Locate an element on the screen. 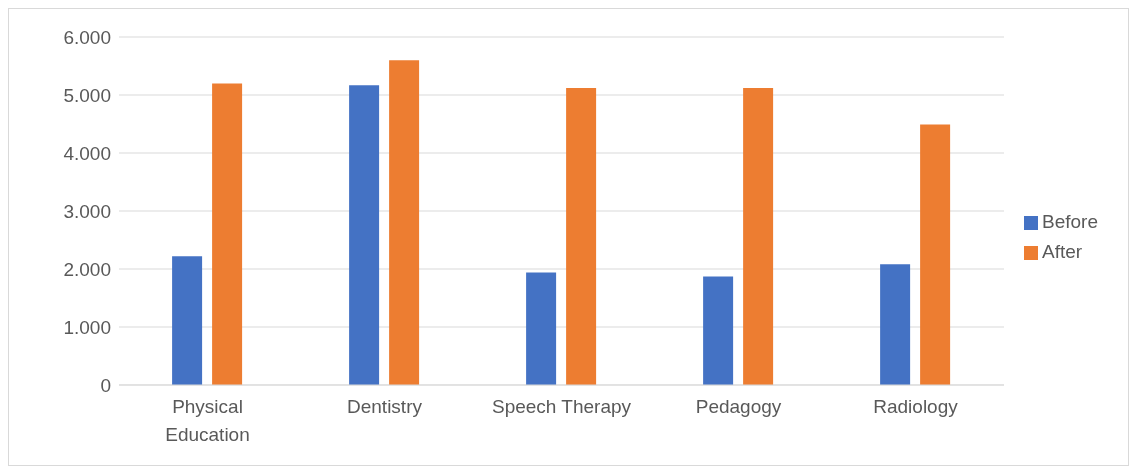 The image size is (1135, 472). y-tick-label: 0 is located at coordinates (105, 385).